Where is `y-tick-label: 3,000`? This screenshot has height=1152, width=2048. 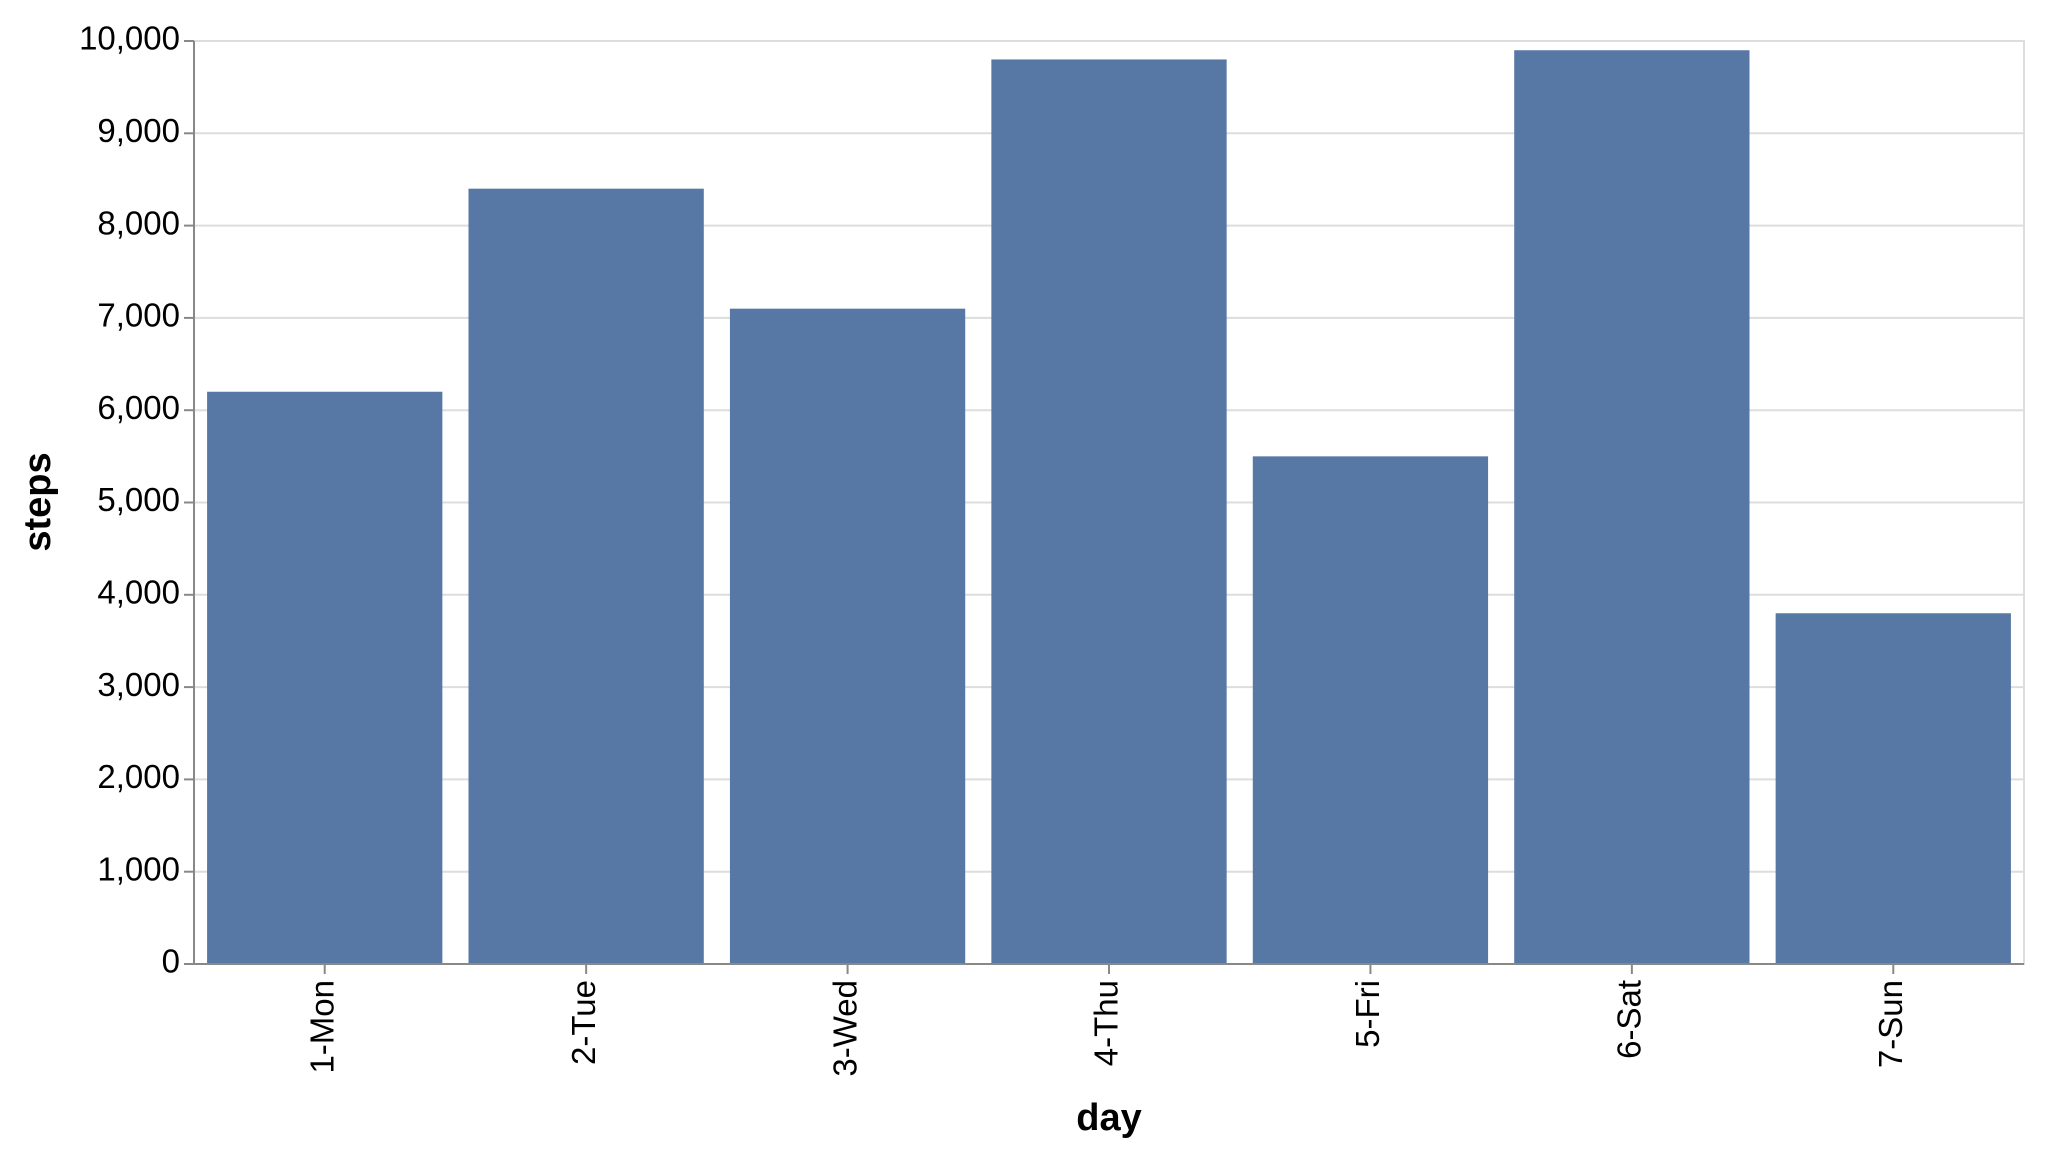 y-tick-label: 3,000 is located at coordinates (138, 684).